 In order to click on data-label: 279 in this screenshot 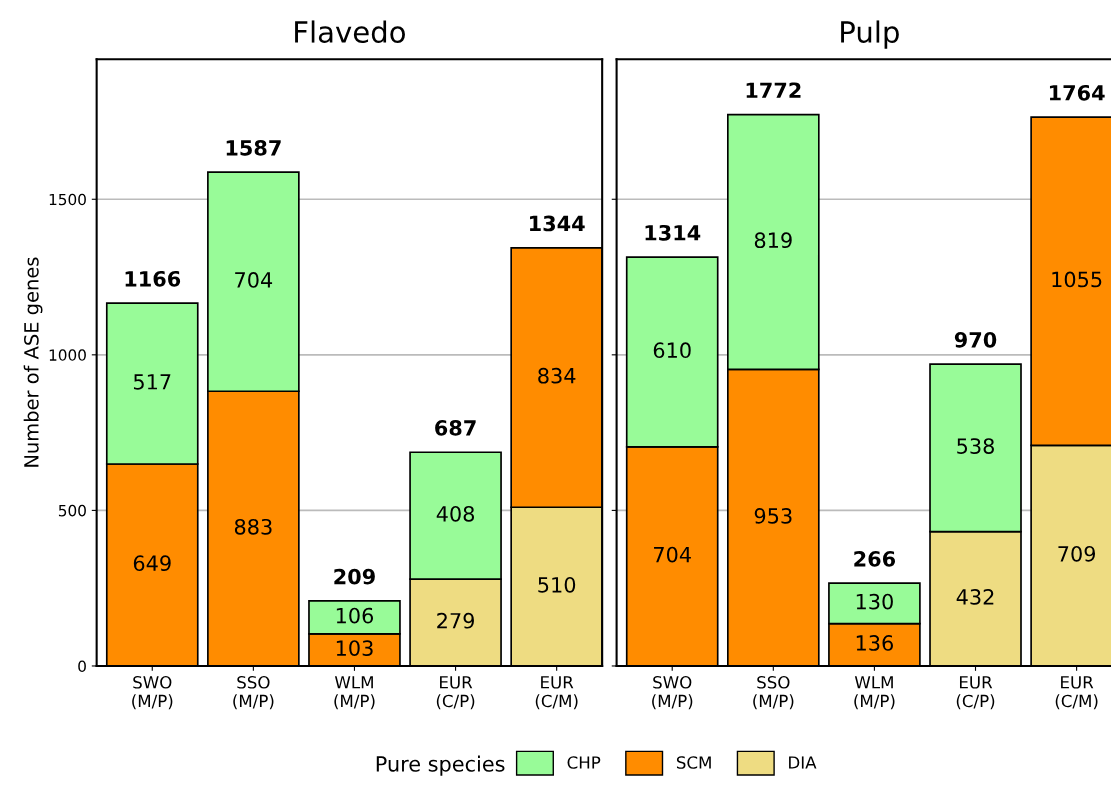, I will do `click(455, 620)`.